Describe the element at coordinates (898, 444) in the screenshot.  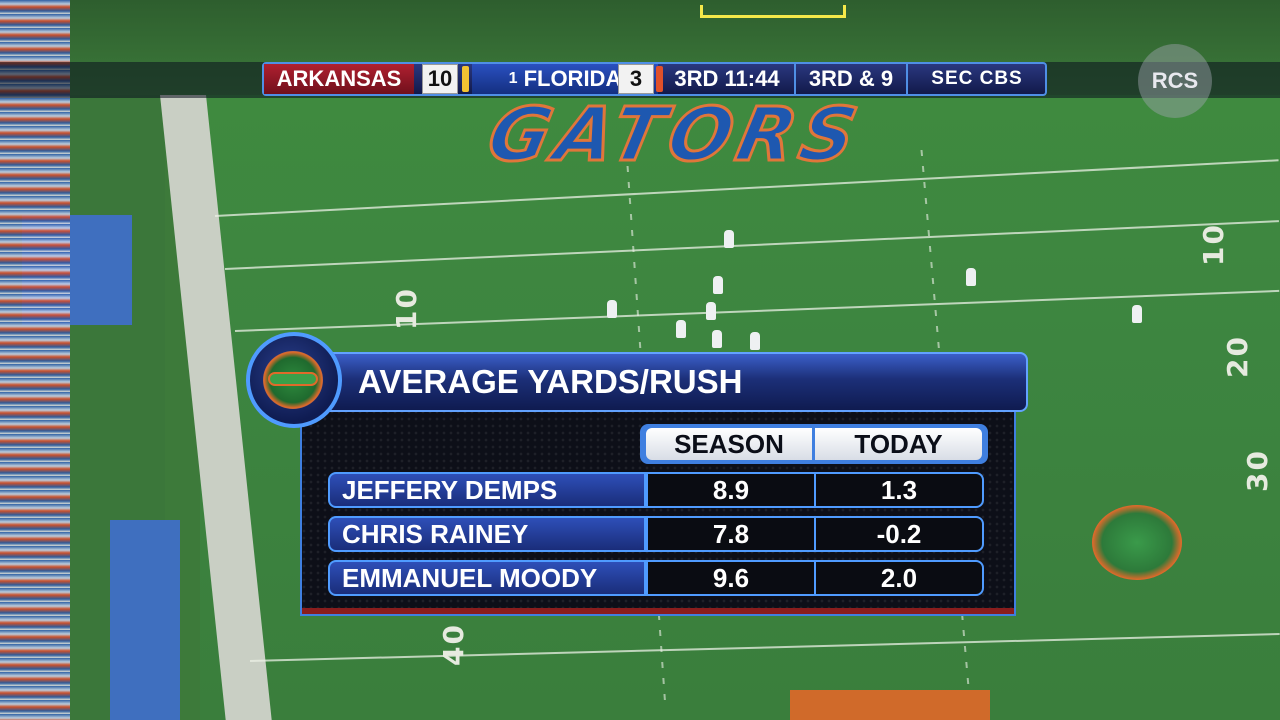
I see `column-header-today: TODAY` at that location.